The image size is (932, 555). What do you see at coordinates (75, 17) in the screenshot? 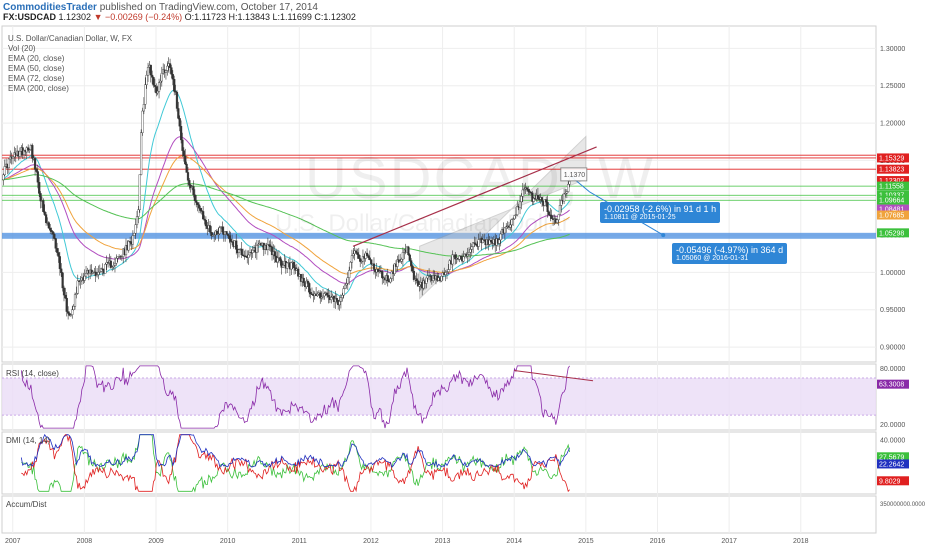
I see `last-price: 1.12302` at bounding box center [75, 17].